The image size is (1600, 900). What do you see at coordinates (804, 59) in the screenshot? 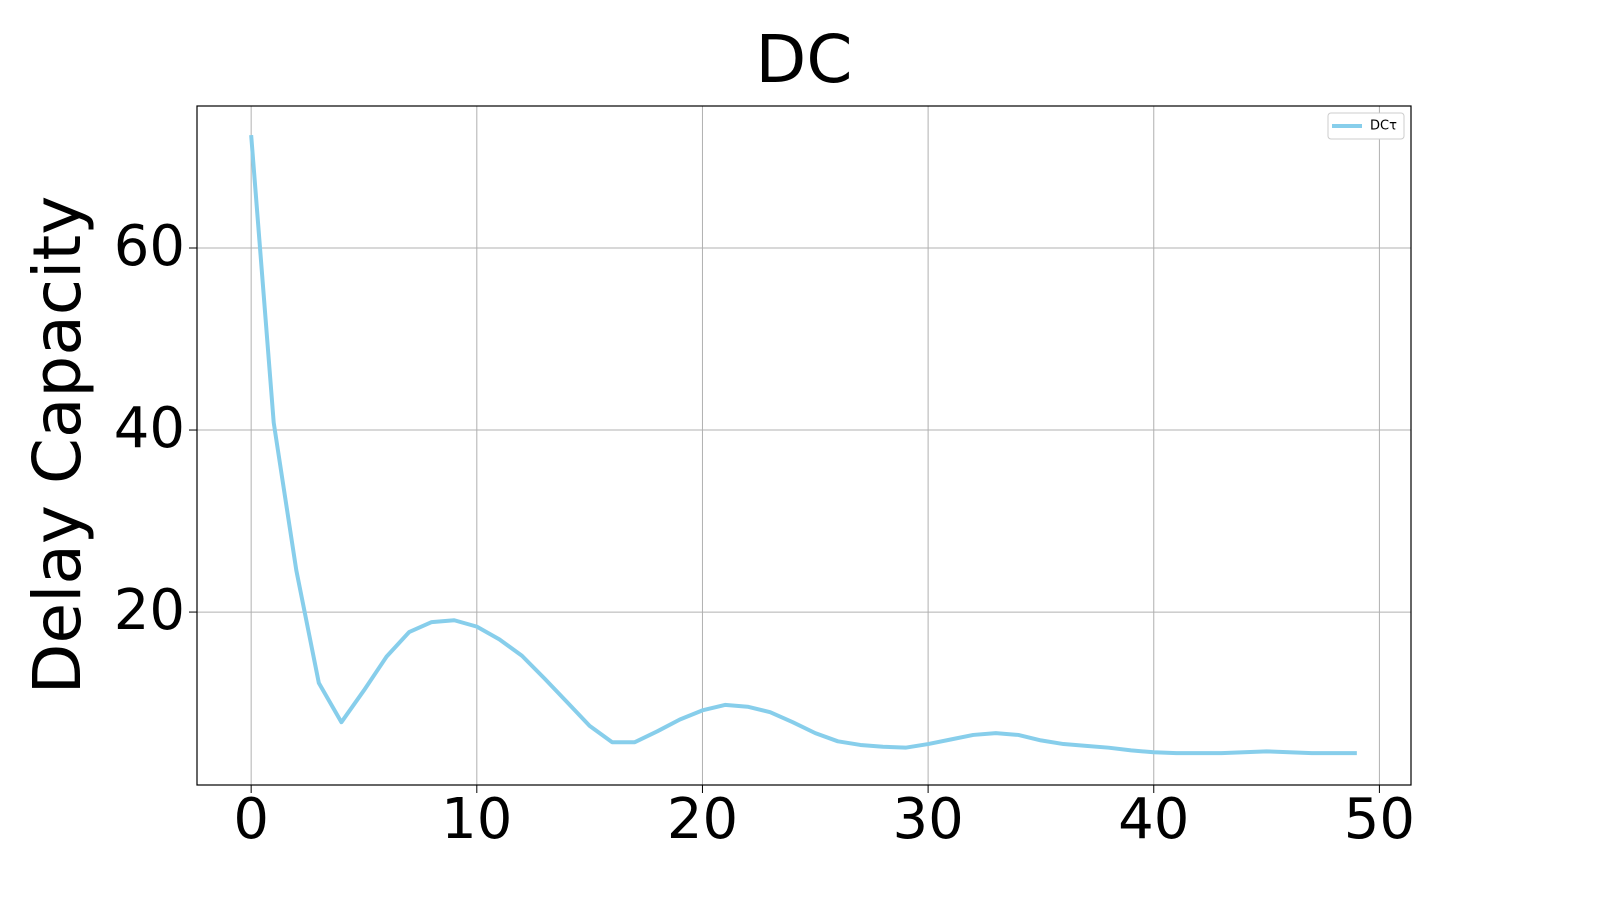
I see `chart-title: DC` at bounding box center [804, 59].